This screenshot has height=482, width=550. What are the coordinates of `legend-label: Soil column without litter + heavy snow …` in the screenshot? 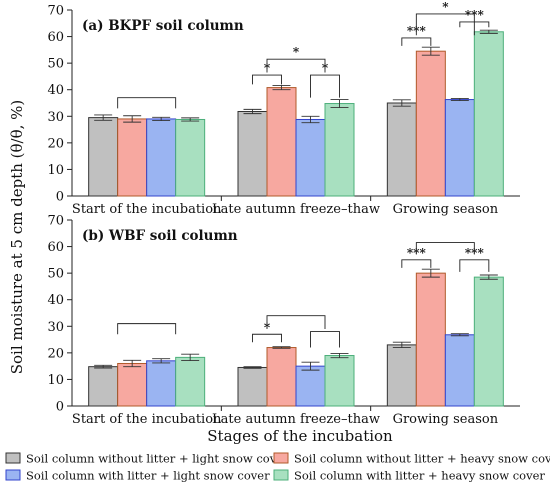 It's located at (422, 459).